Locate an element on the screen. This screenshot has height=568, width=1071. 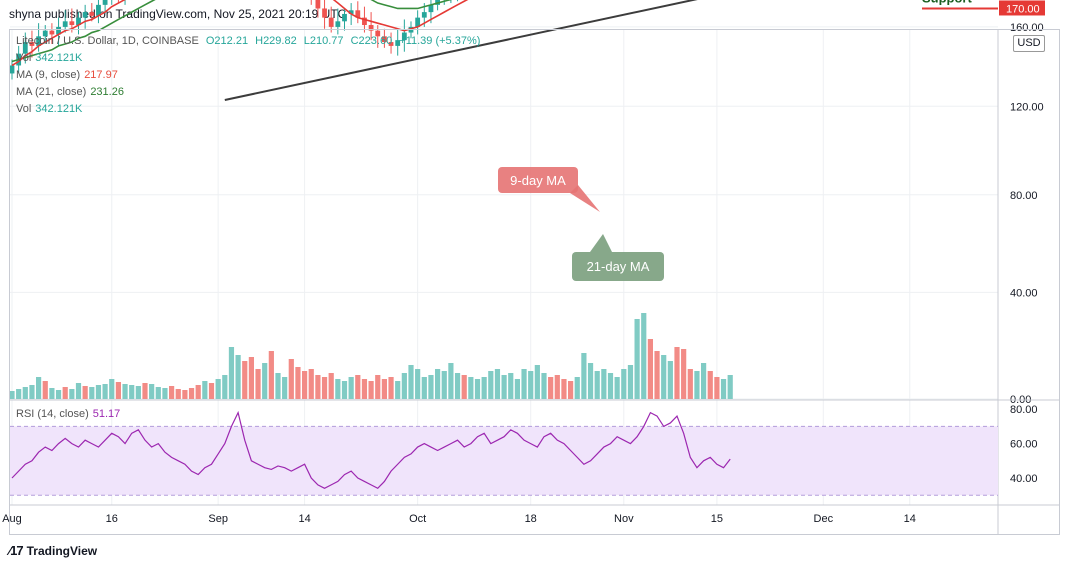
close-value: C223.60 is located at coordinates (371, 41).